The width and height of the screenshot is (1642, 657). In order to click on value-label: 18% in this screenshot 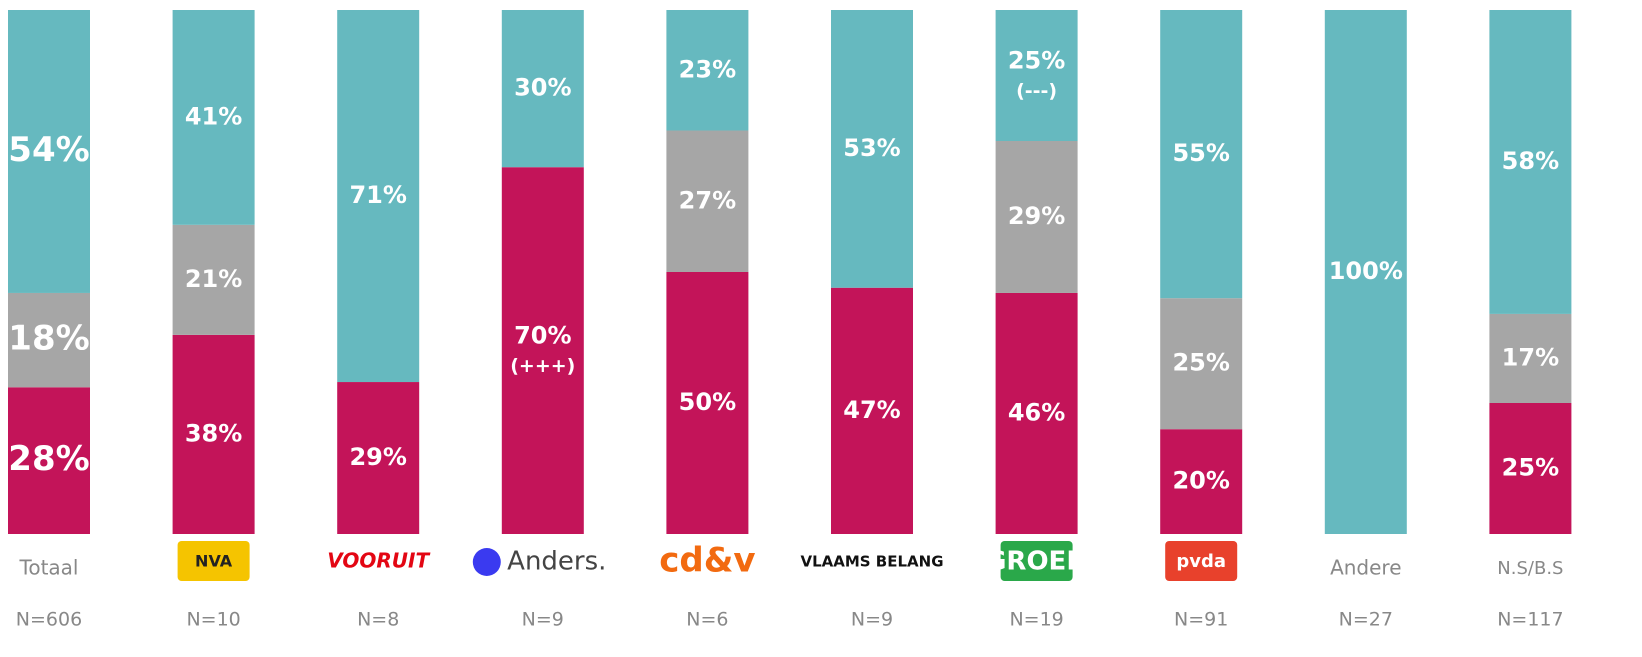, I will do `click(48, 339)`.